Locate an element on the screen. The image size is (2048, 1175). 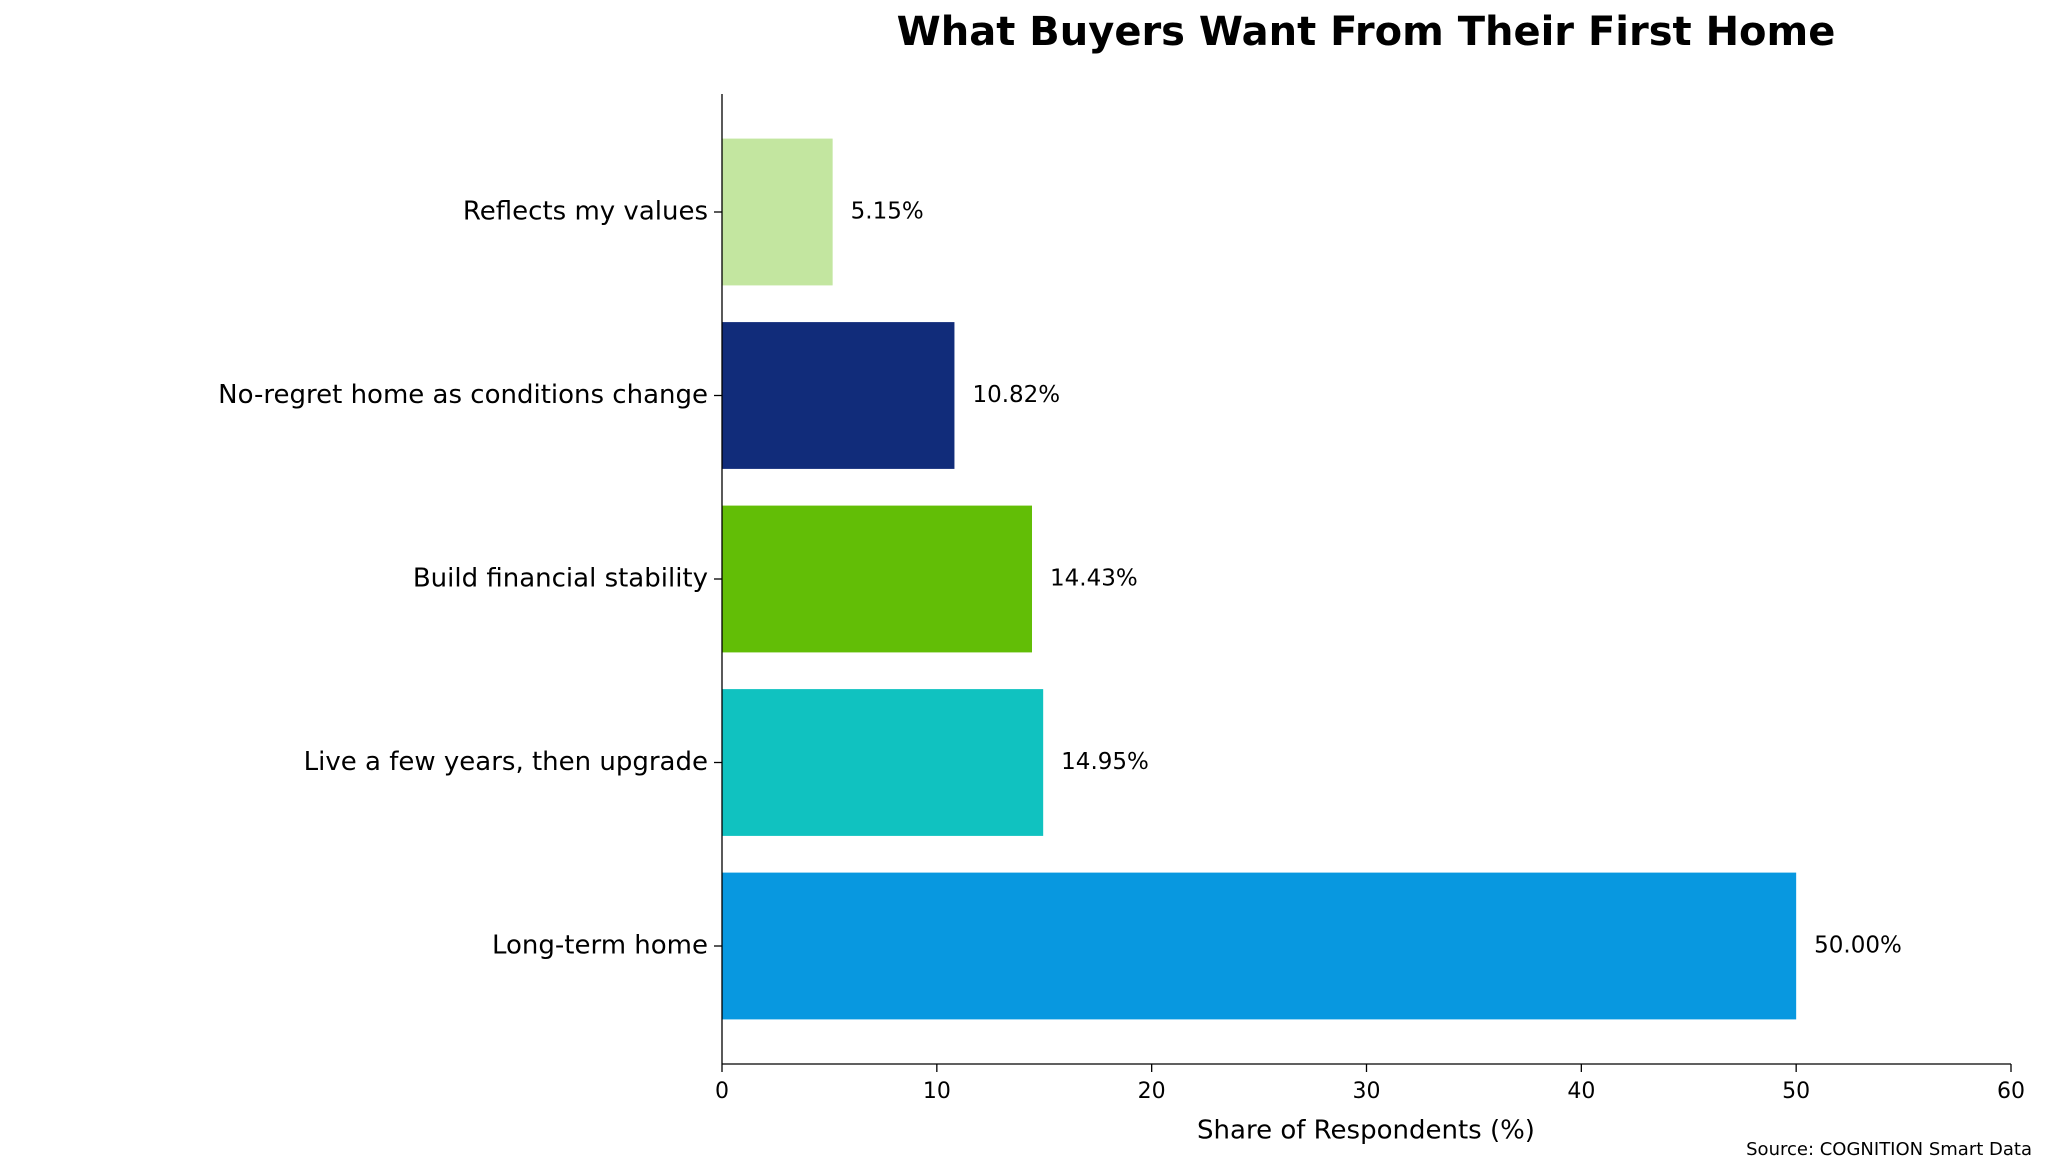
value-label: 5.15% is located at coordinates (887, 212).